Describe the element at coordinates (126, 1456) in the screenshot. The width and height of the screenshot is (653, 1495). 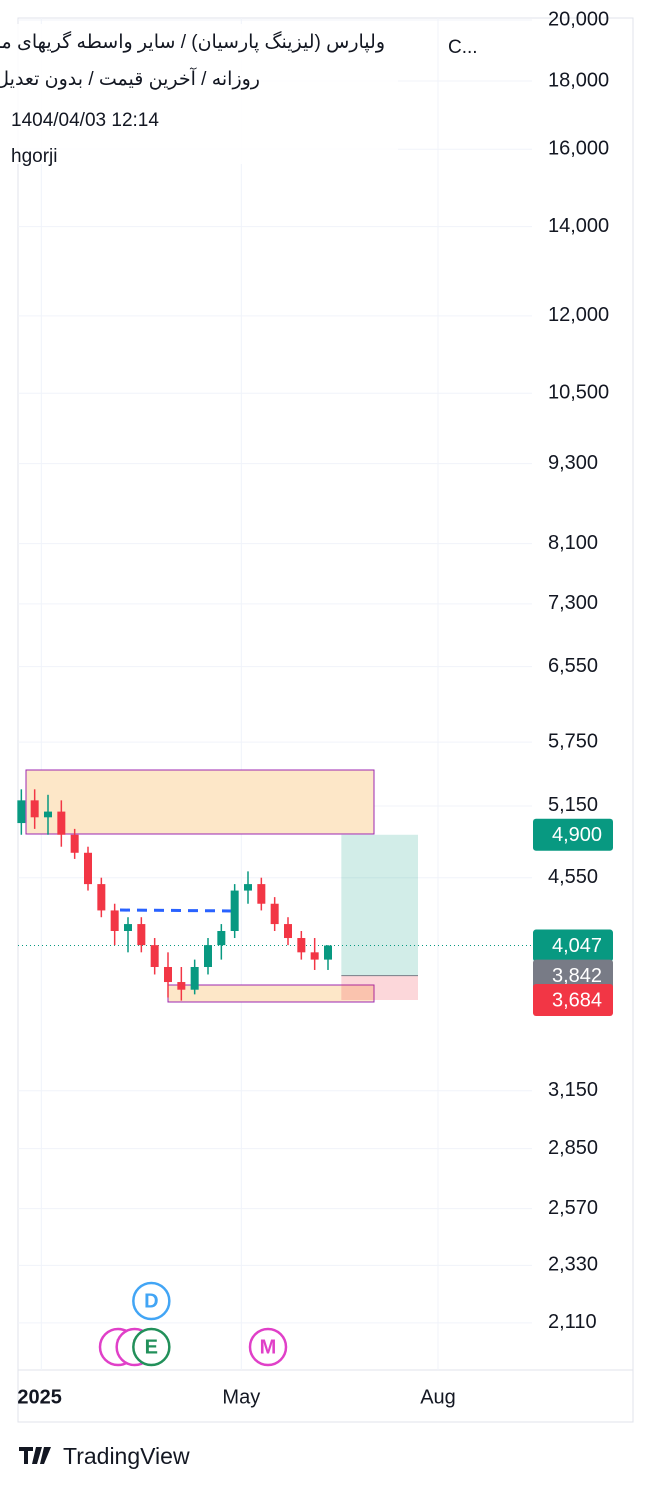
I see `brand: TradingView` at that location.